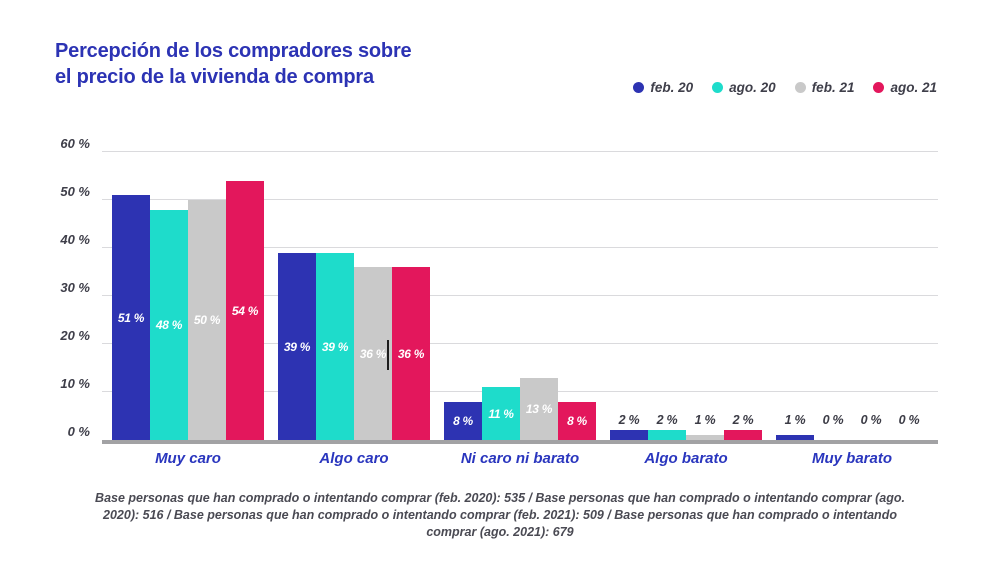 Image resolution: width=1001 pixels, height=586 pixels. I want to click on bar-value-label: 54 %, so click(245, 311).